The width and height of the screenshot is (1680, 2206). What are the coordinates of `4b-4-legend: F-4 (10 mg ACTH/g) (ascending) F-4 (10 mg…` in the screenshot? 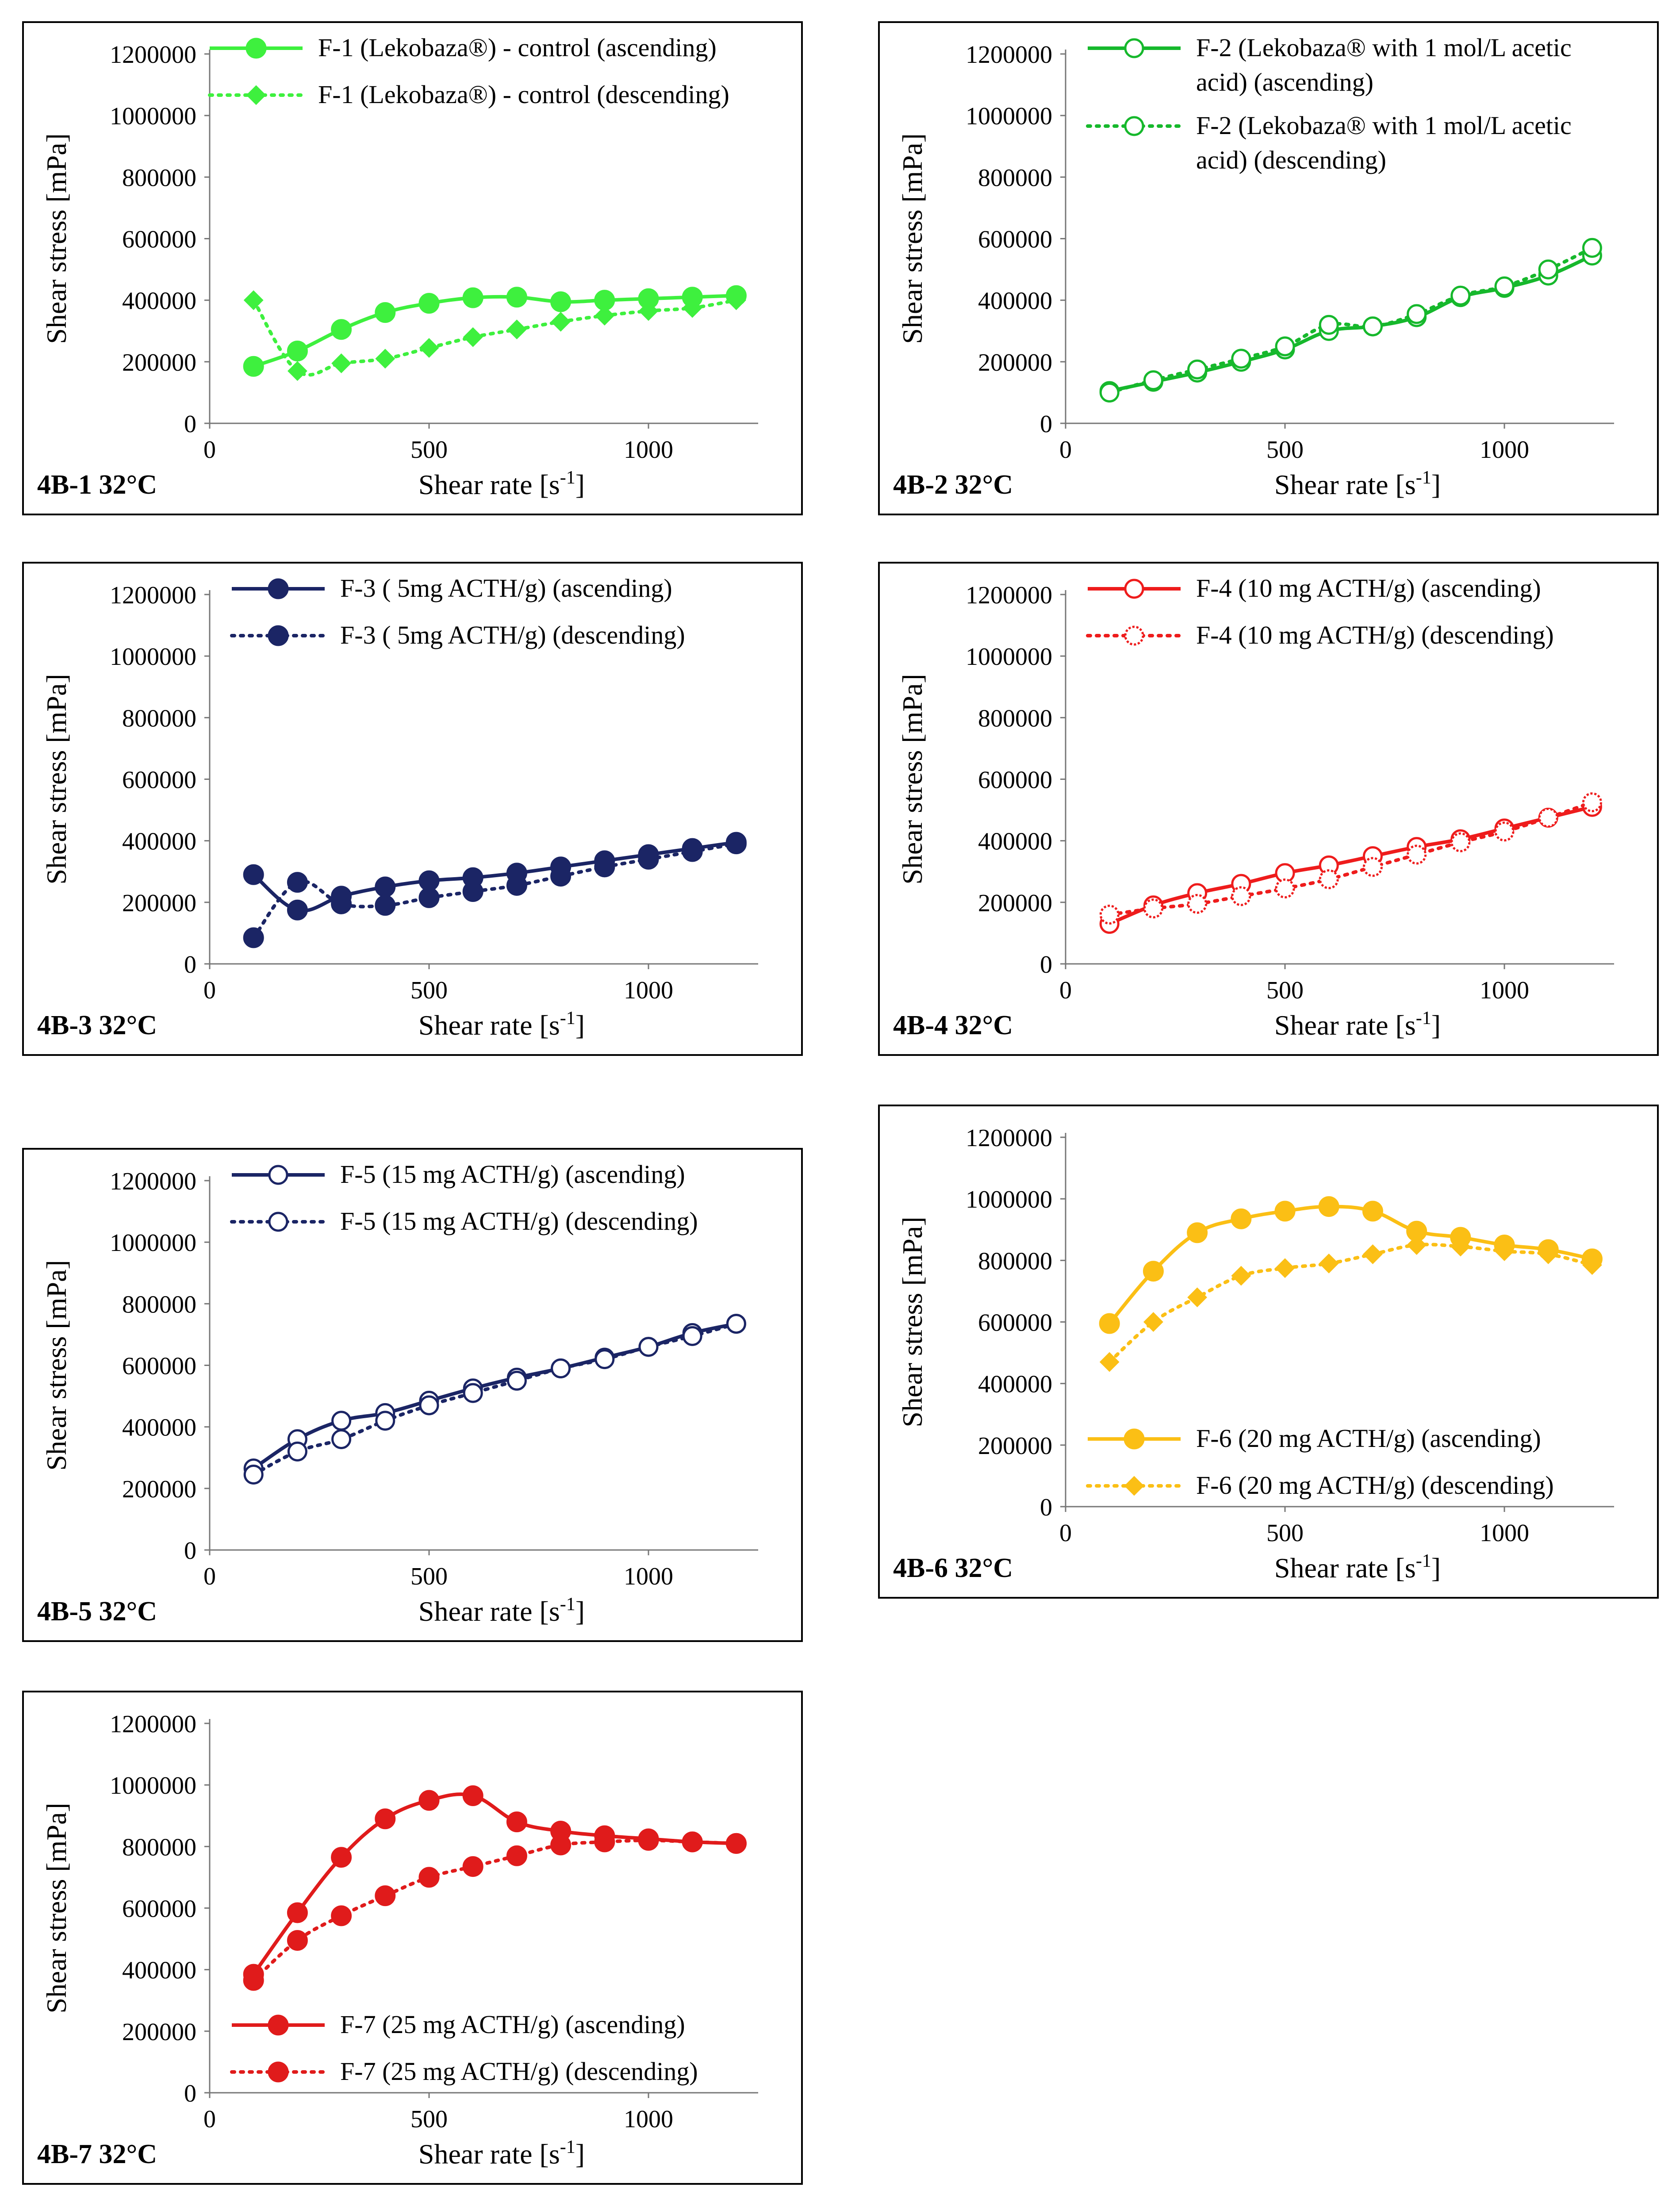 It's located at (1320, 611).